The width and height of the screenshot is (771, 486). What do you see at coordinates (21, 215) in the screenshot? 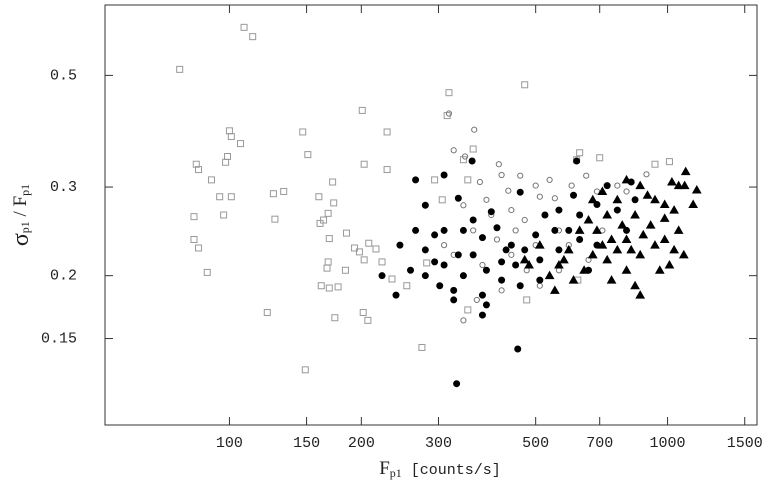
I see `y-axis-label: σp1 / Fp1` at bounding box center [21, 215].